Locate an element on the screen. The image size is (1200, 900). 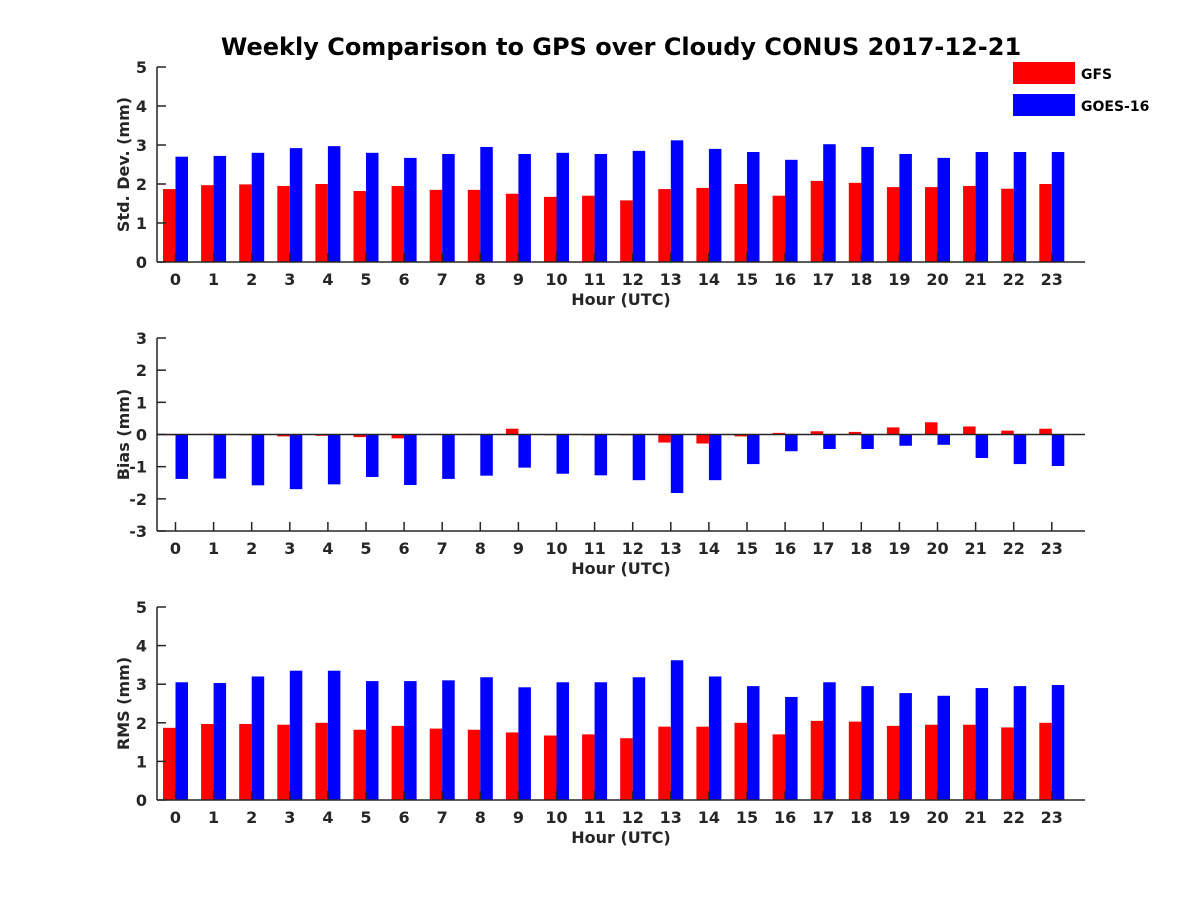
x-tick-label-rms: 11 is located at coordinates (594, 817).